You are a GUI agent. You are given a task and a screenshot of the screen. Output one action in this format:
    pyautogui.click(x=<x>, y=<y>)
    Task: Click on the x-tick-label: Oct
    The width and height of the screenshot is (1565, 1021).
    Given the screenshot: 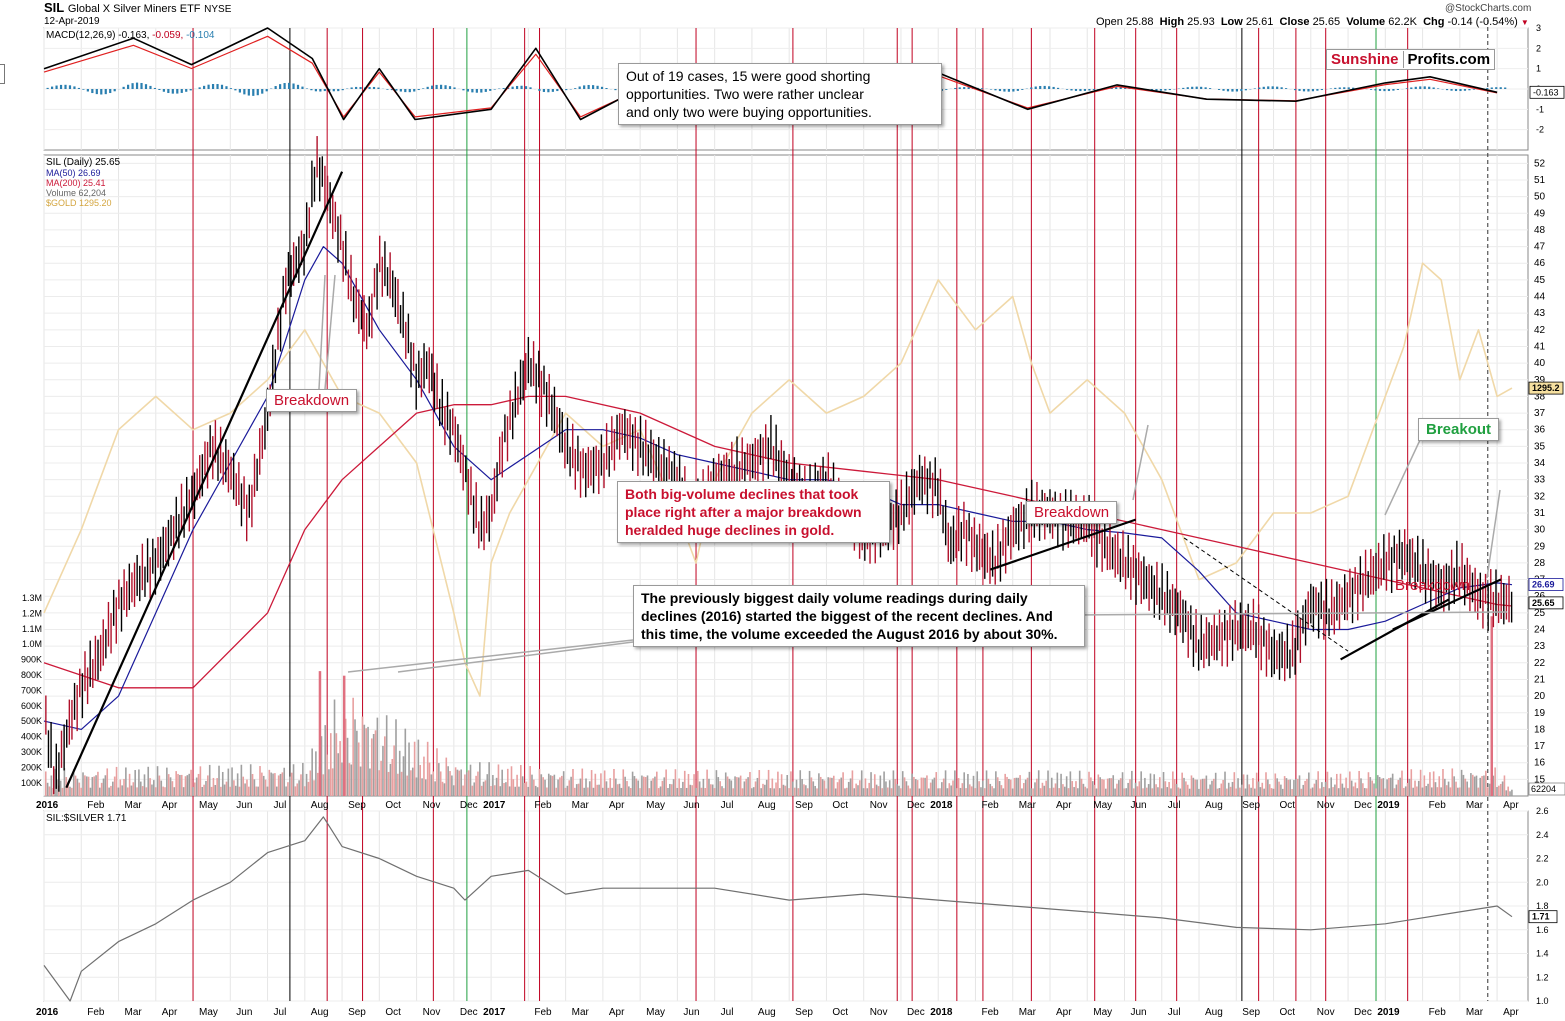 What is the action you would take?
    pyautogui.click(x=393, y=805)
    